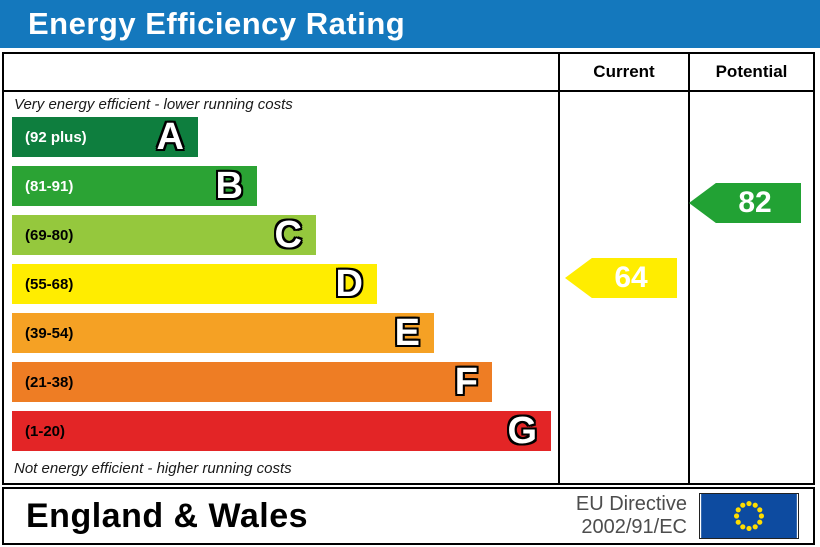  I want to click on current-column: 64, so click(623, 287).